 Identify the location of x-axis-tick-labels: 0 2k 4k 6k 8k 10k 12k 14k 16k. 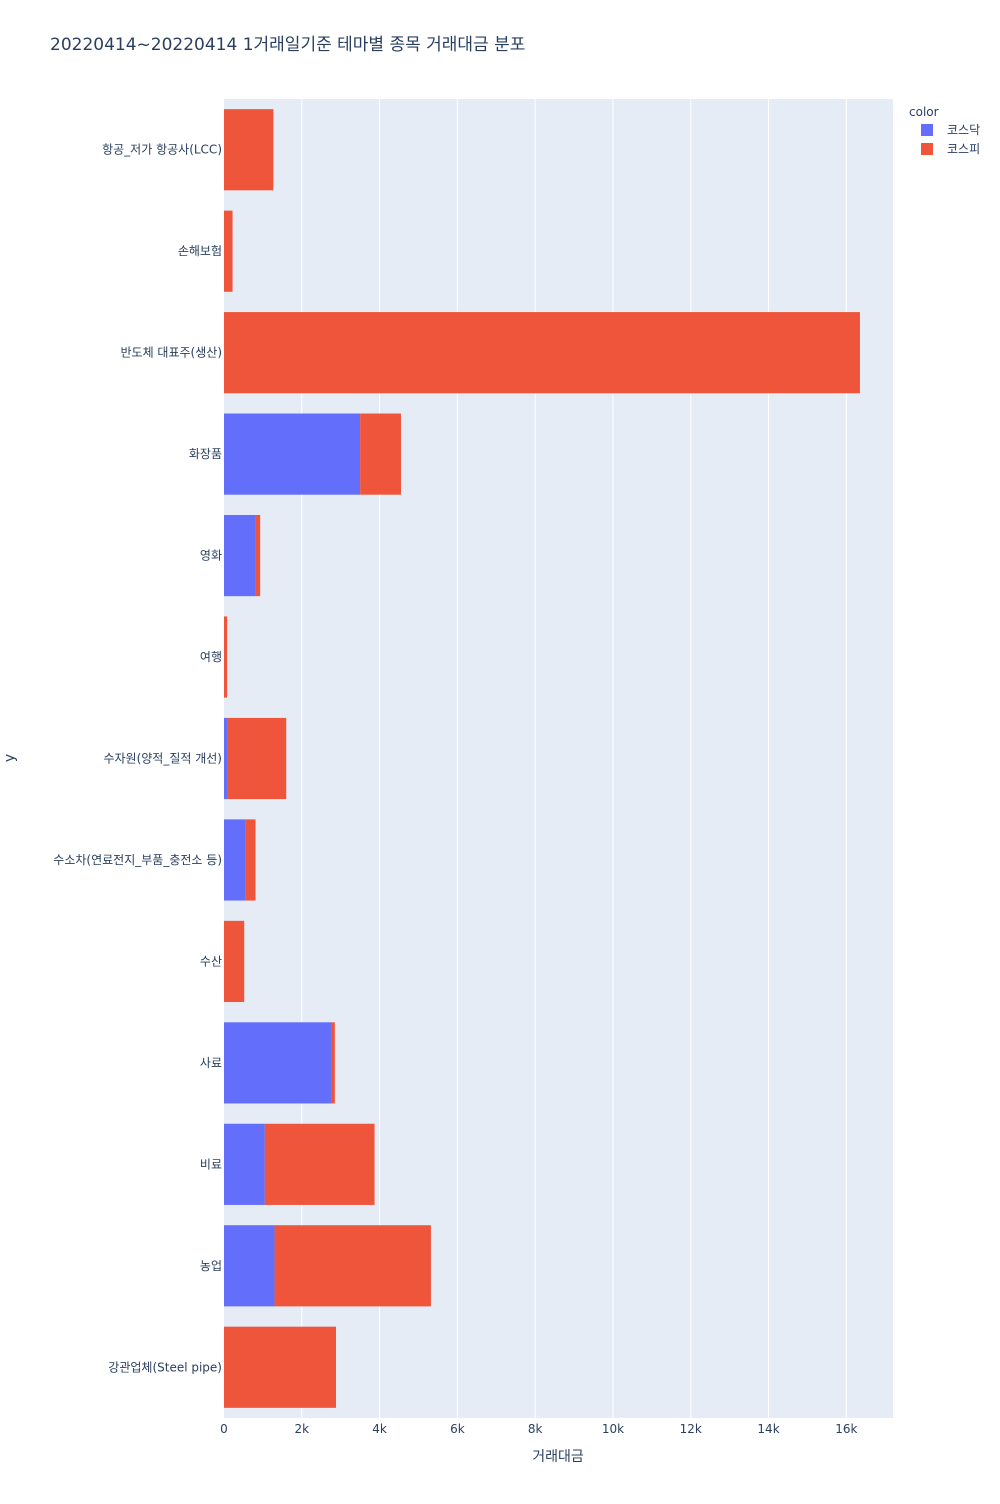
(538, 1429).